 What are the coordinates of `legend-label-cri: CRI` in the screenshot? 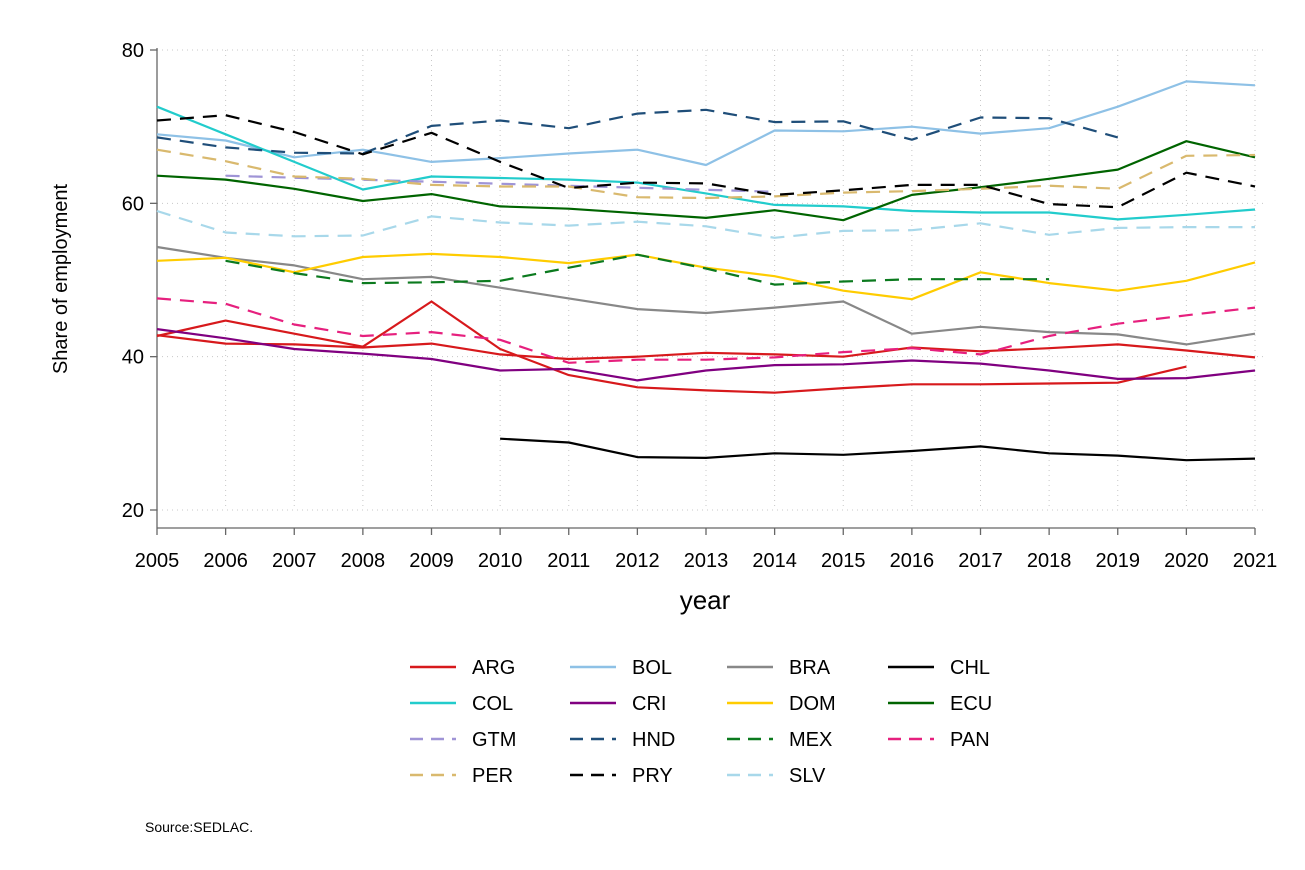 It's located at (649, 704).